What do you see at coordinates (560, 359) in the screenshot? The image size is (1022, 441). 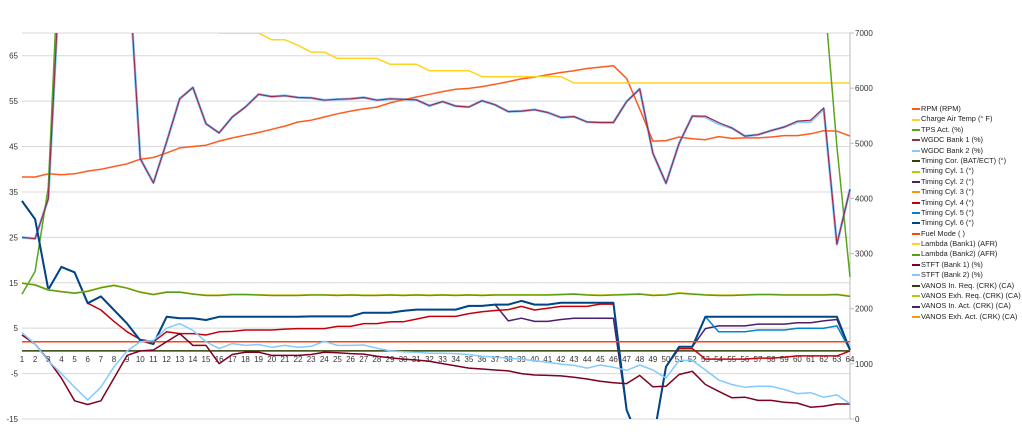 I see `x-tick-label: 42` at bounding box center [560, 359].